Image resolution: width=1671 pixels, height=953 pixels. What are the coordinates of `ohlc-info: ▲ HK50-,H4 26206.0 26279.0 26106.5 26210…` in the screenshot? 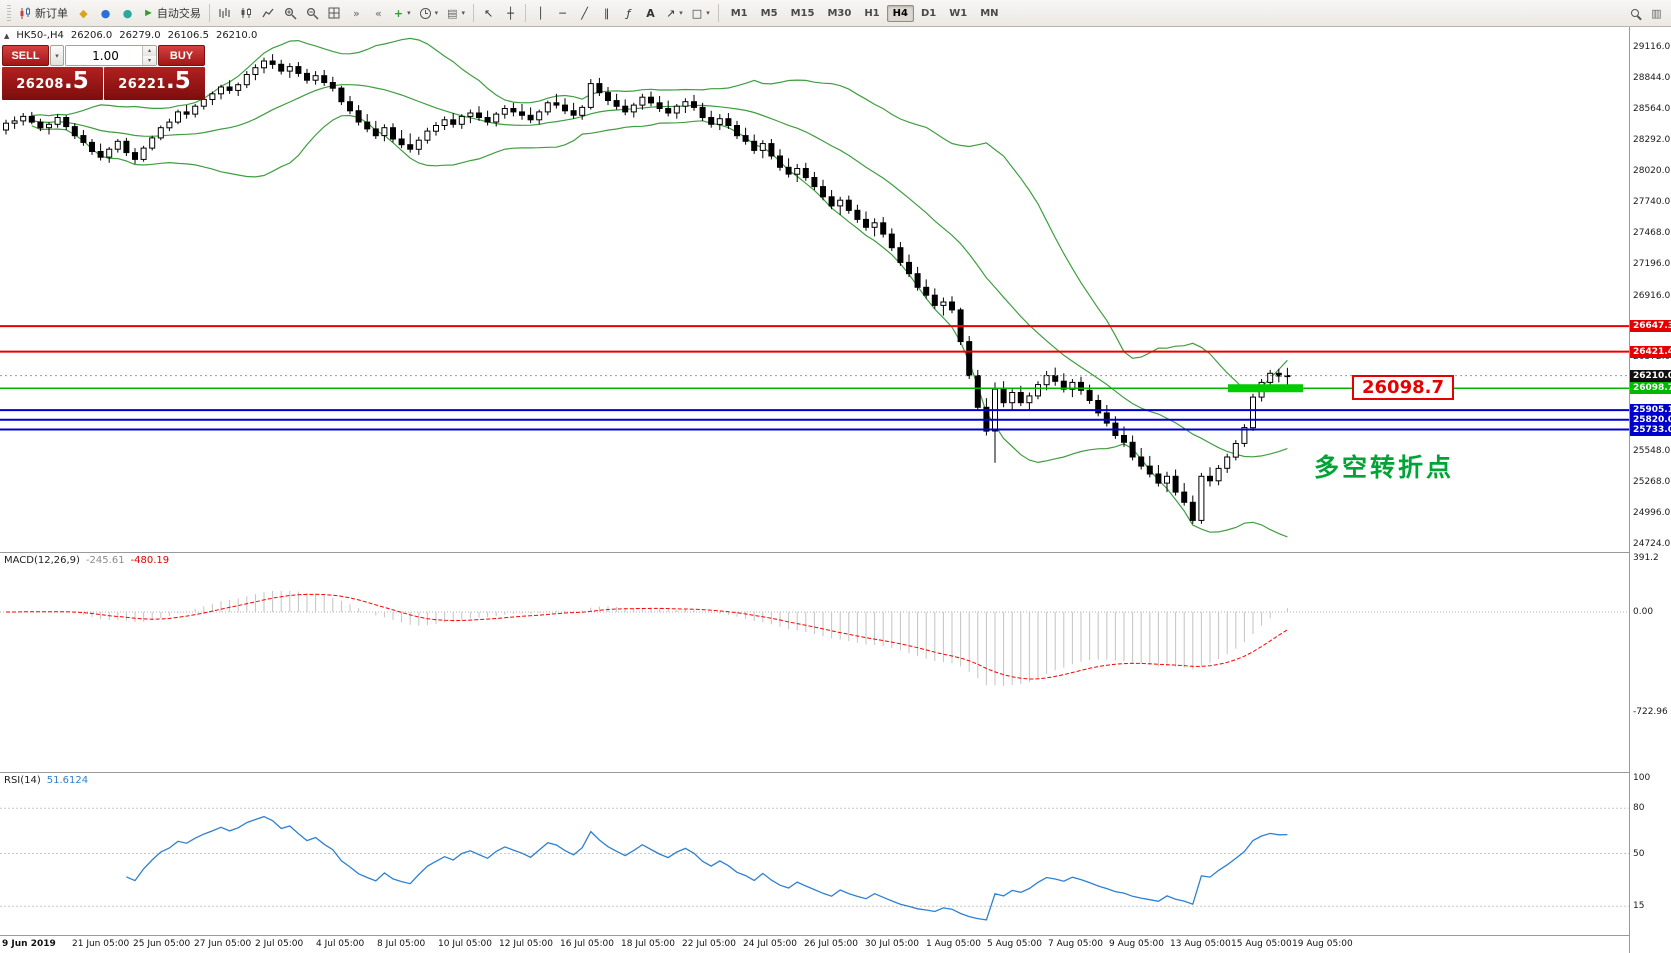 It's located at (130, 35).